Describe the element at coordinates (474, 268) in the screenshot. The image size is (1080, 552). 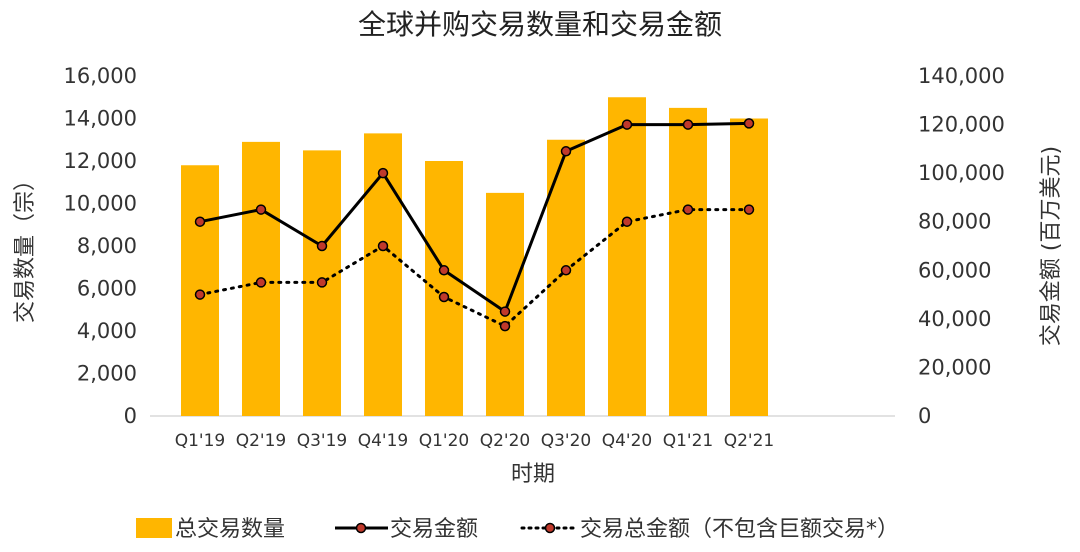
I see `deal-value-excl-mega-line` at that location.